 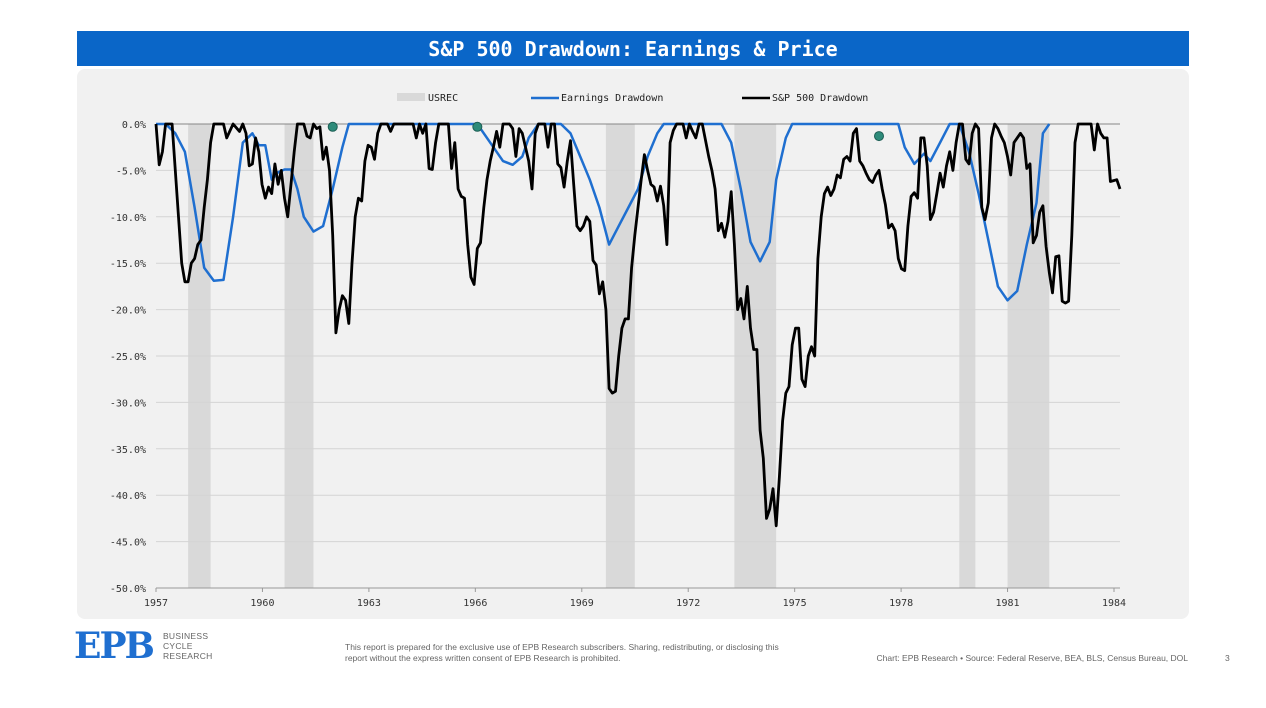 I want to click on y-tick-label: -45.0%, so click(x=128, y=543).